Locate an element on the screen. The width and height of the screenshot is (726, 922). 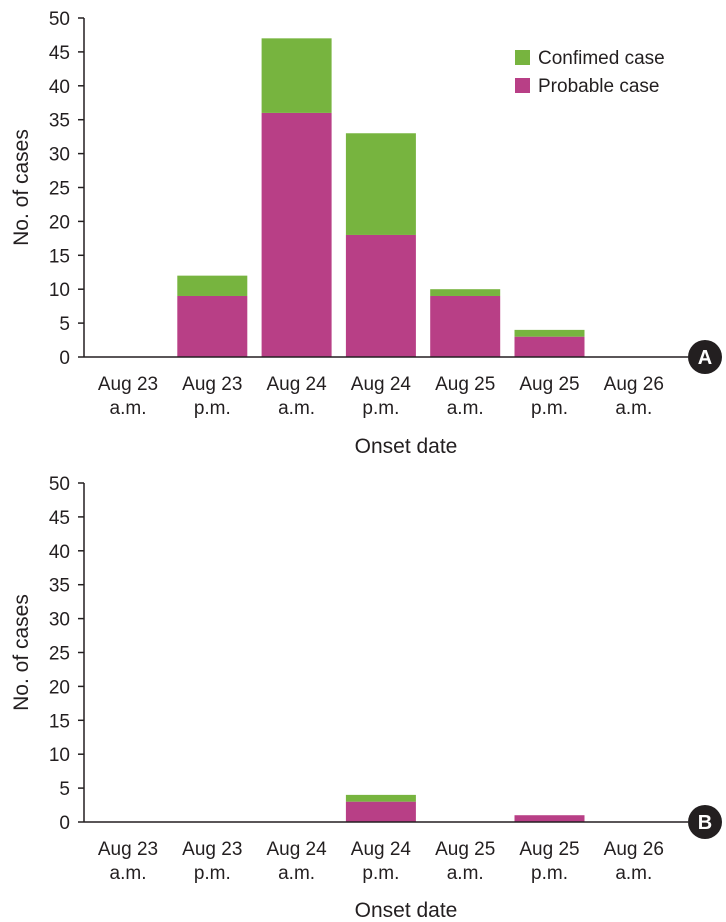
legend-swatch-probable is located at coordinates (522, 85).